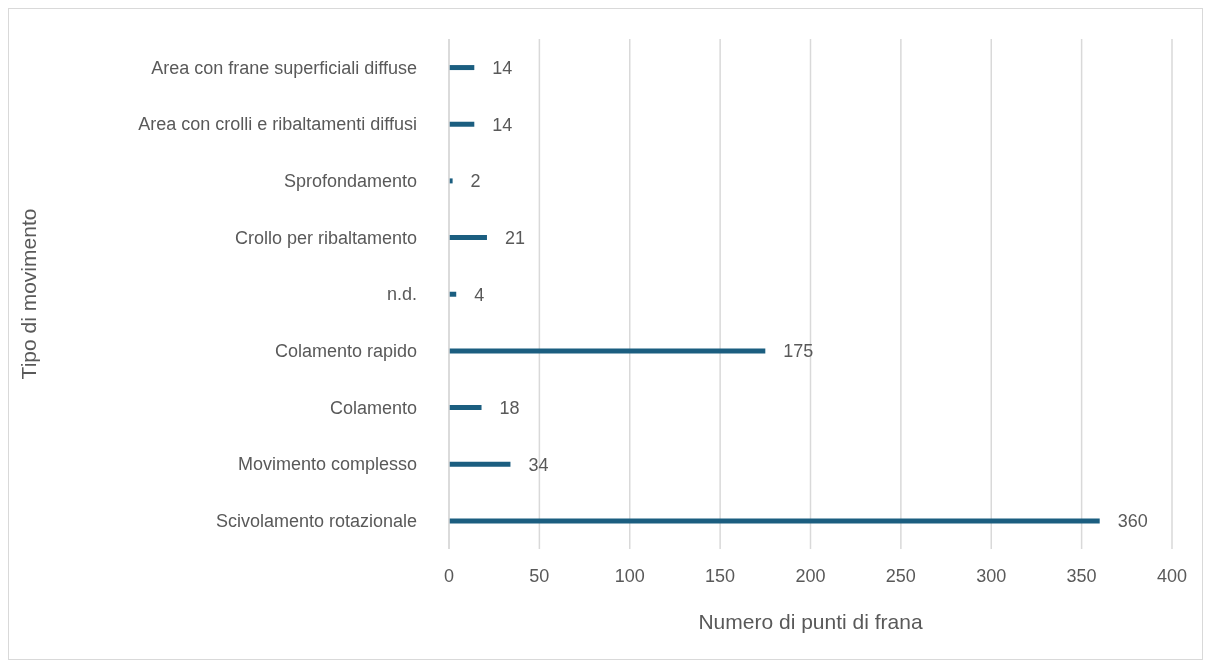  What do you see at coordinates (514, 237) in the screenshot?
I see `data-label: 21` at bounding box center [514, 237].